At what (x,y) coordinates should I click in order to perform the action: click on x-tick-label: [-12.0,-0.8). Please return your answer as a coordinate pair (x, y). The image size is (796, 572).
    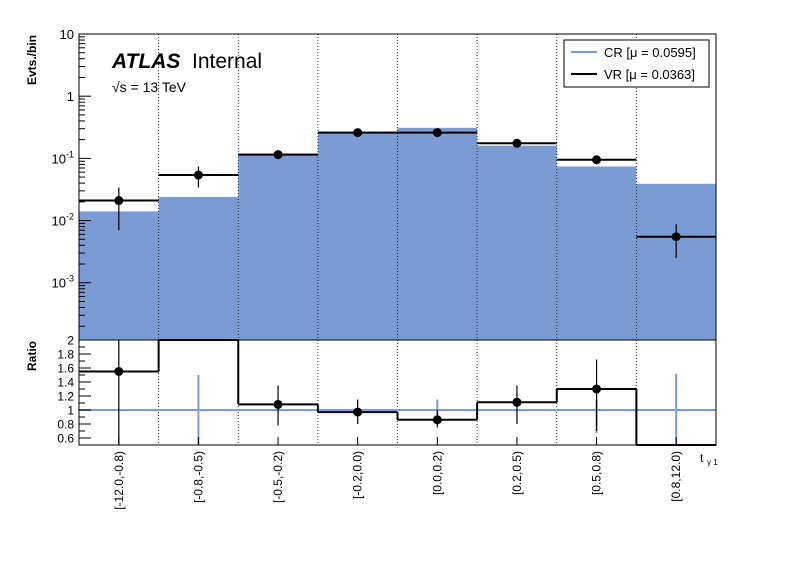
    Looking at the image, I should click on (119, 480).